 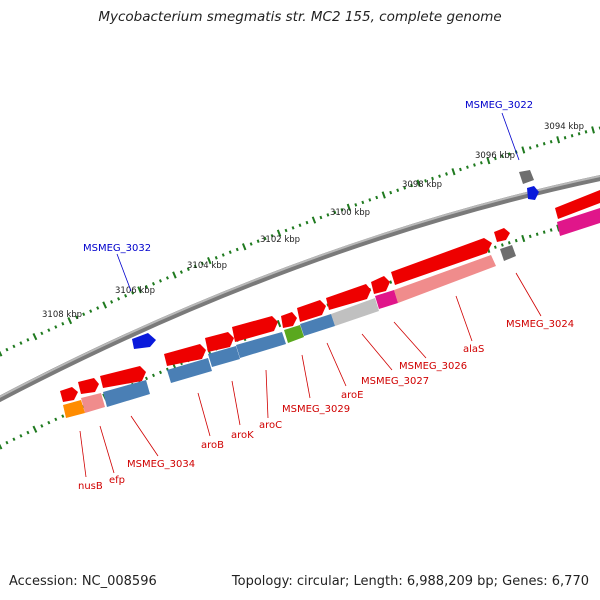 What do you see at coordinates (395, 381) in the screenshot?
I see `gene-label: MSMEG_3027` at bounding box center [395, 381].